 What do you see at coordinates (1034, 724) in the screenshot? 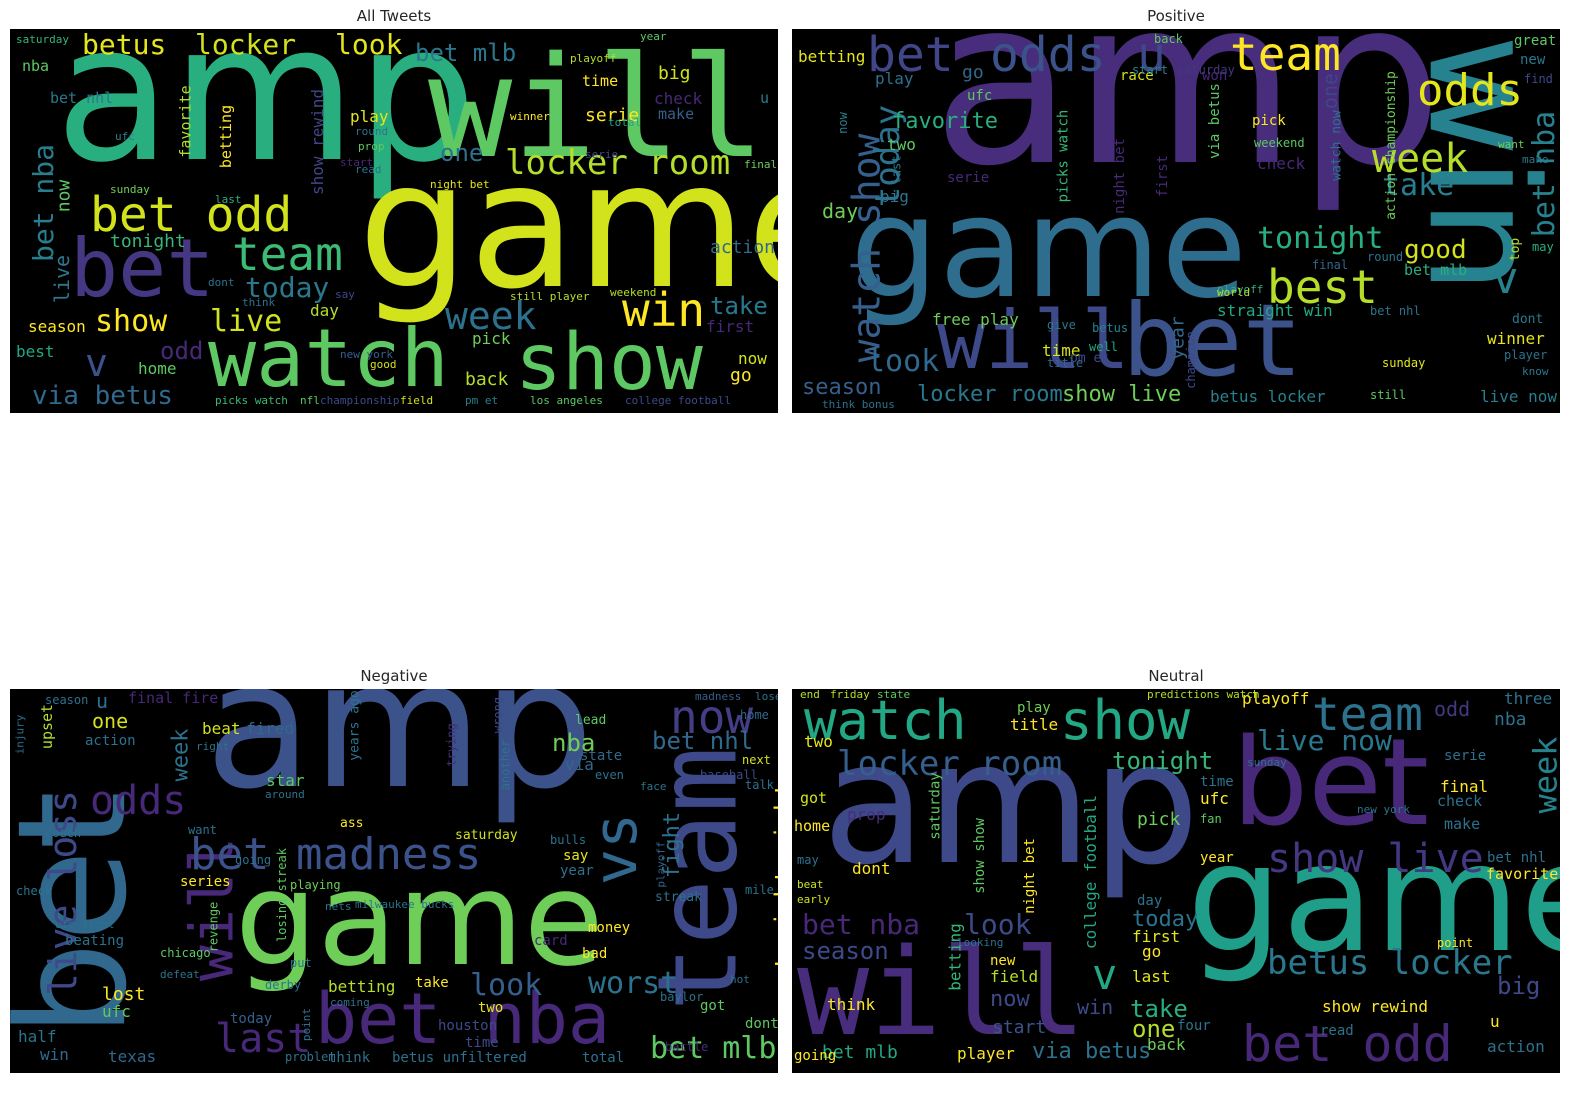
I see `cloud-word: title` at bounding box center [1034, 724].